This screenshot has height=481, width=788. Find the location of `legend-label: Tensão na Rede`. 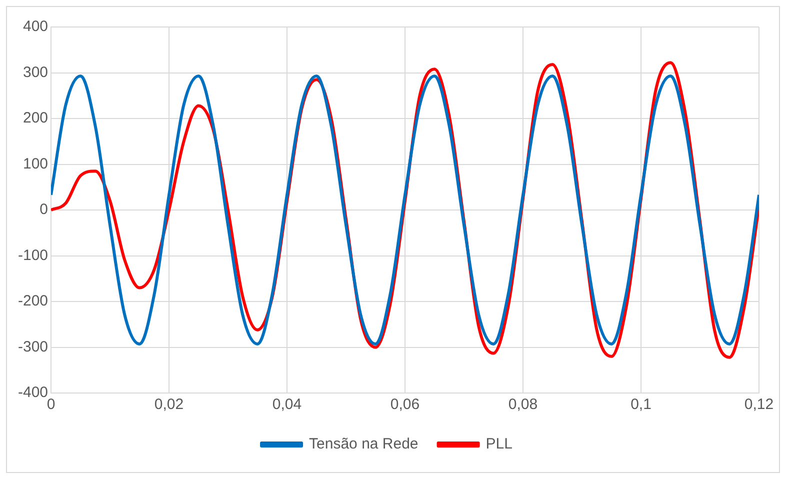

legend-label: Tensão na Rede is located at coordinates (363, 444).